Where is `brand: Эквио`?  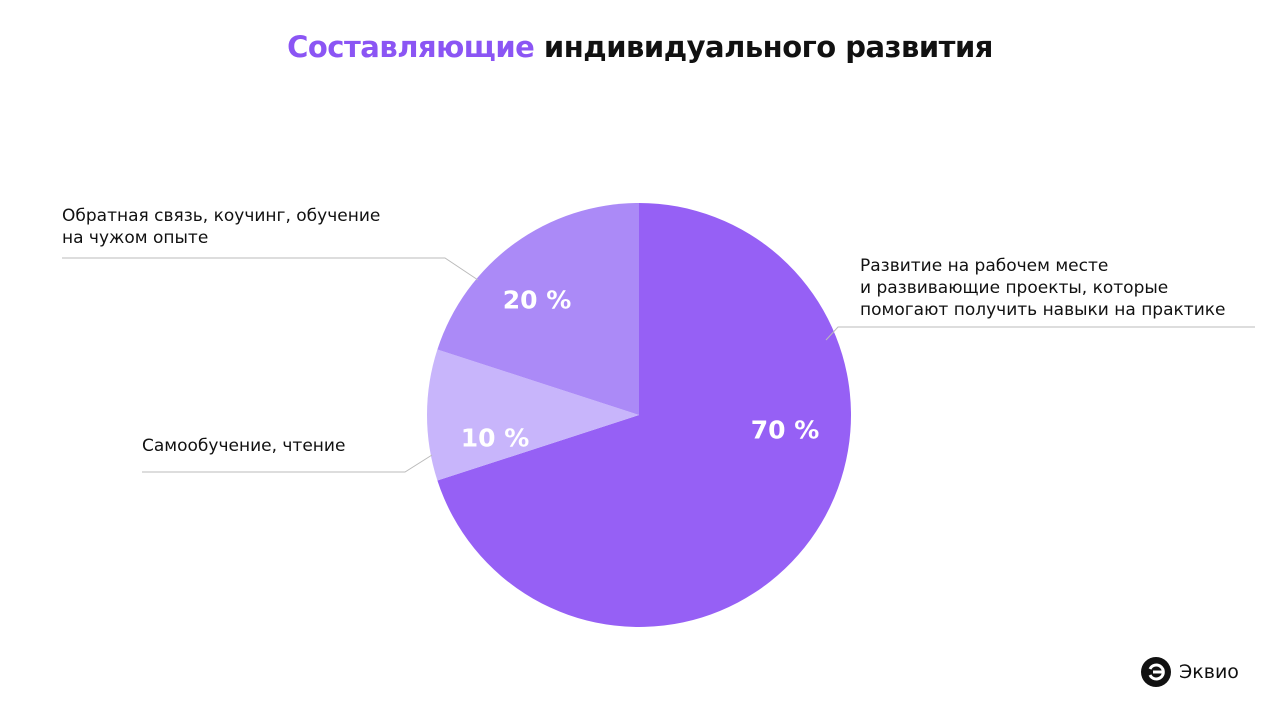
brand: Эквио is located at coordinates (1190, 672).